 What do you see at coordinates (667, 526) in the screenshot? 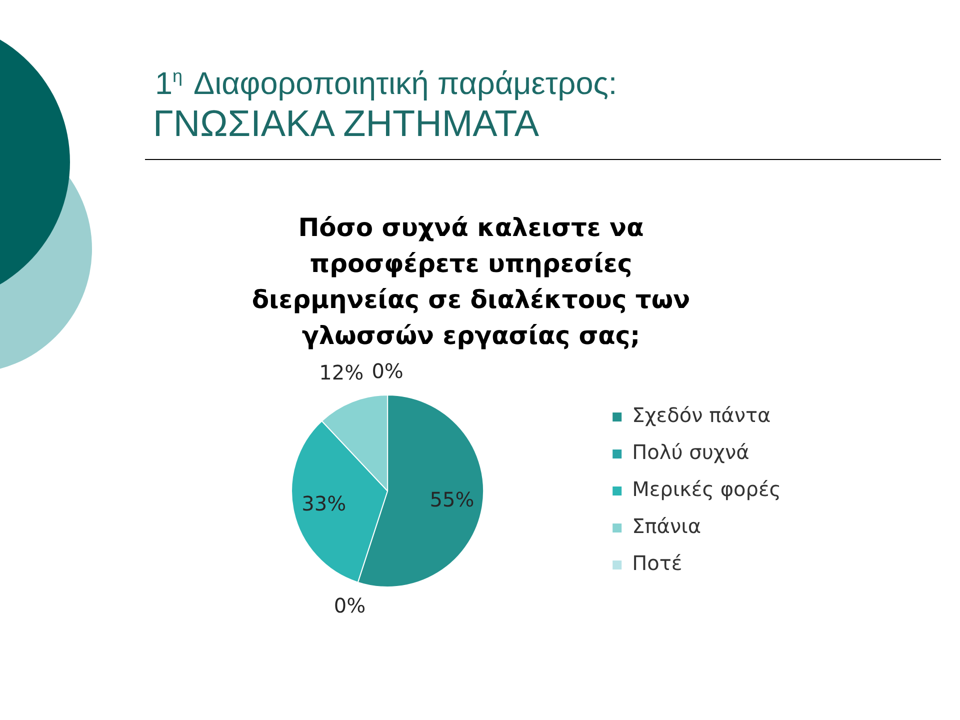
I see `legend-label: Σπάνια` at bounding box center [667, 526].